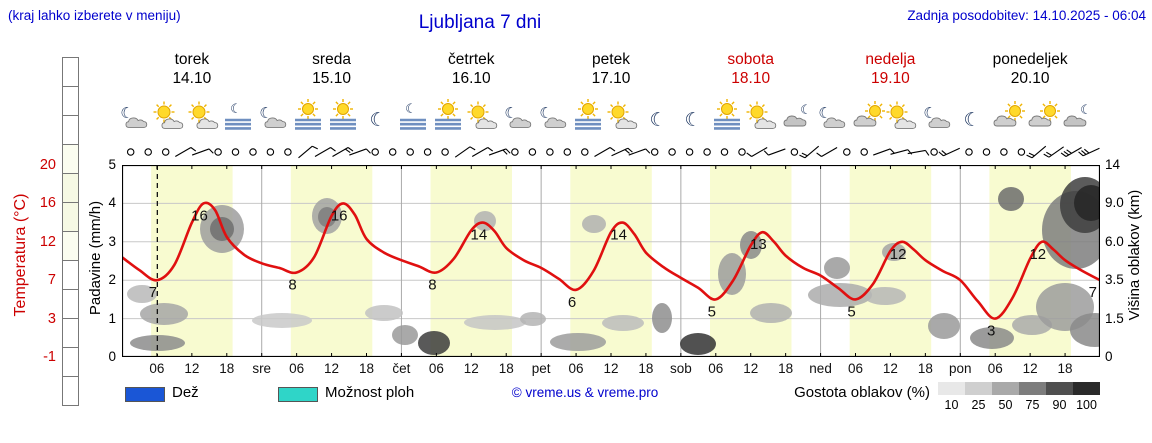 The width and height of the screenshot is (1152, 443). Describe the element at coordinates (611, 59) in the screenshot. I see `day-name: petek` at that location.